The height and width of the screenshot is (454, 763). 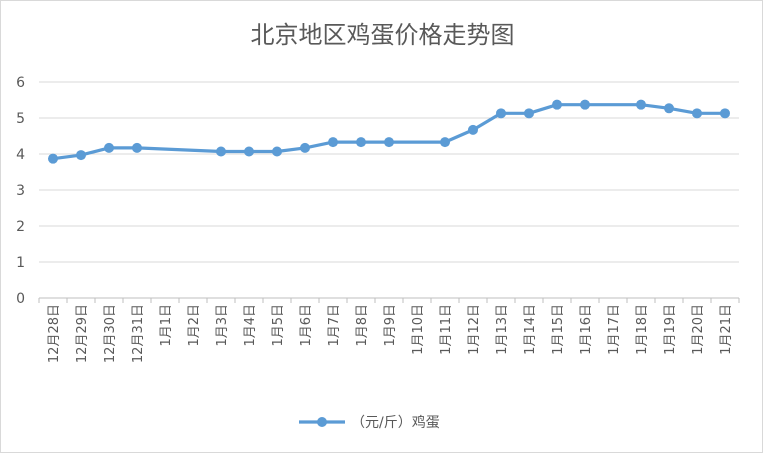 What do you see at coordinates (20, 119) in the screenshot?
I see `y-tick-label: 5` at bounding box center [20, 119].